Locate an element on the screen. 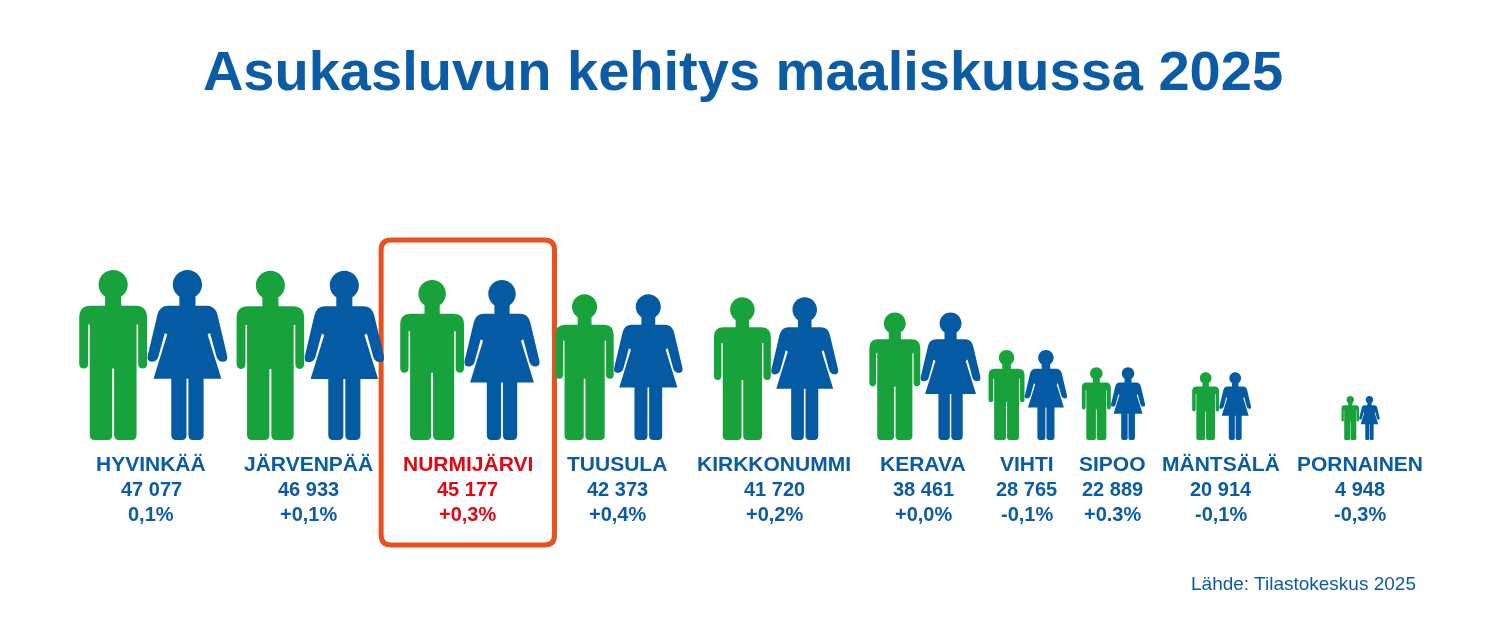 The width and height of the screenshot is (1486, 642). data-label: 38 461 is located at coordinates (924, 489).